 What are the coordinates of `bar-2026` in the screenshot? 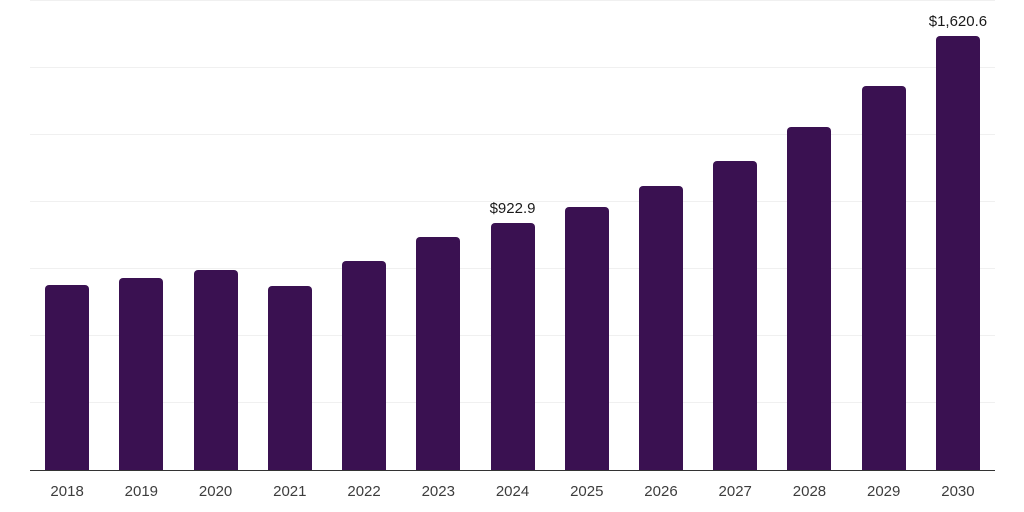 It's located at (660, 328).